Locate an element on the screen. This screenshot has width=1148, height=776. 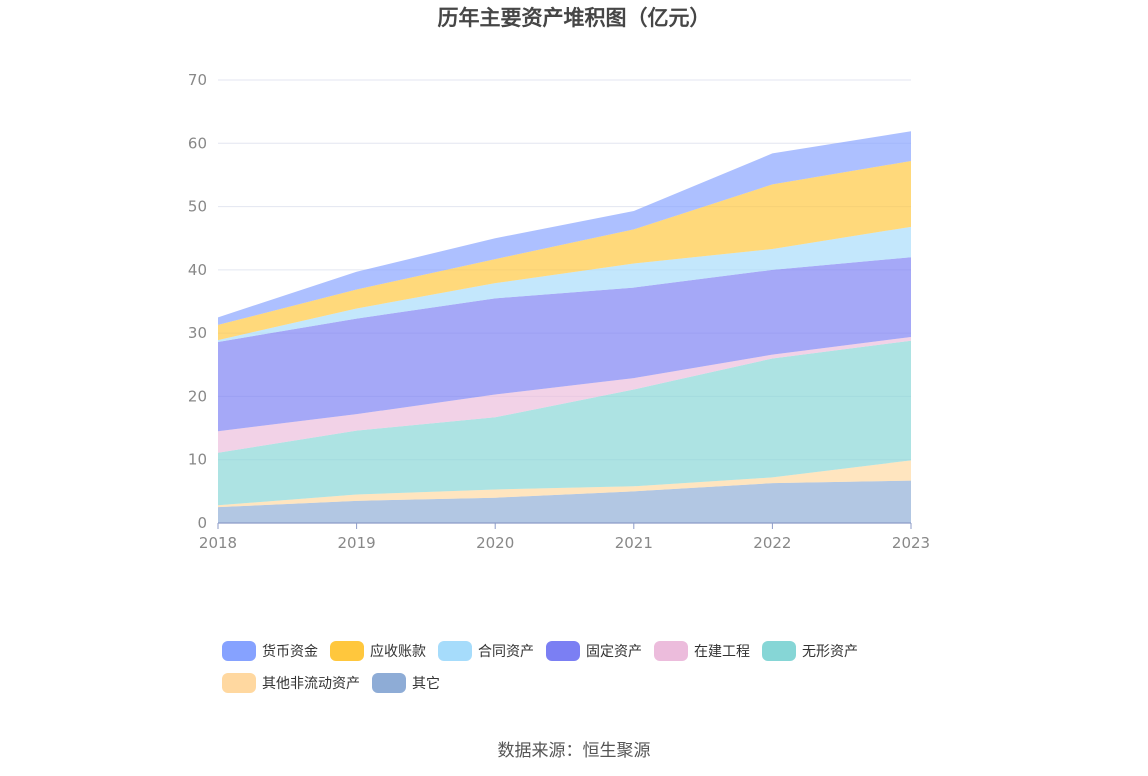
y-tick-label: 60 is located at coordinates (197, 143).